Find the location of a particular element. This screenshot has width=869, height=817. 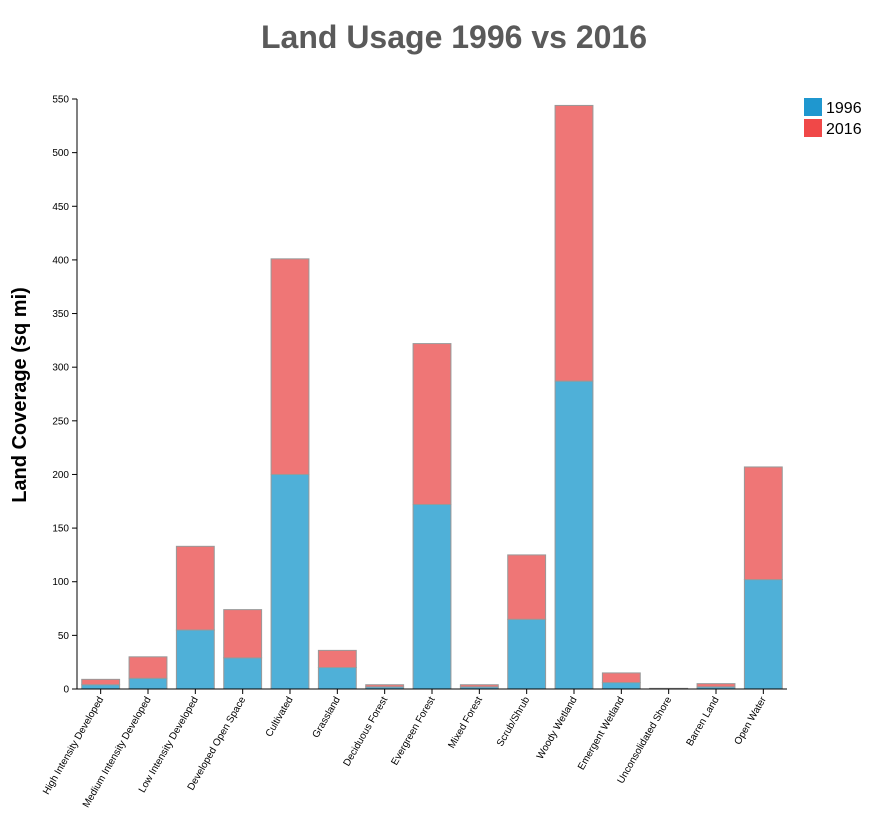

legend-label-2016: 2016 is located at coordinates (844, 129).